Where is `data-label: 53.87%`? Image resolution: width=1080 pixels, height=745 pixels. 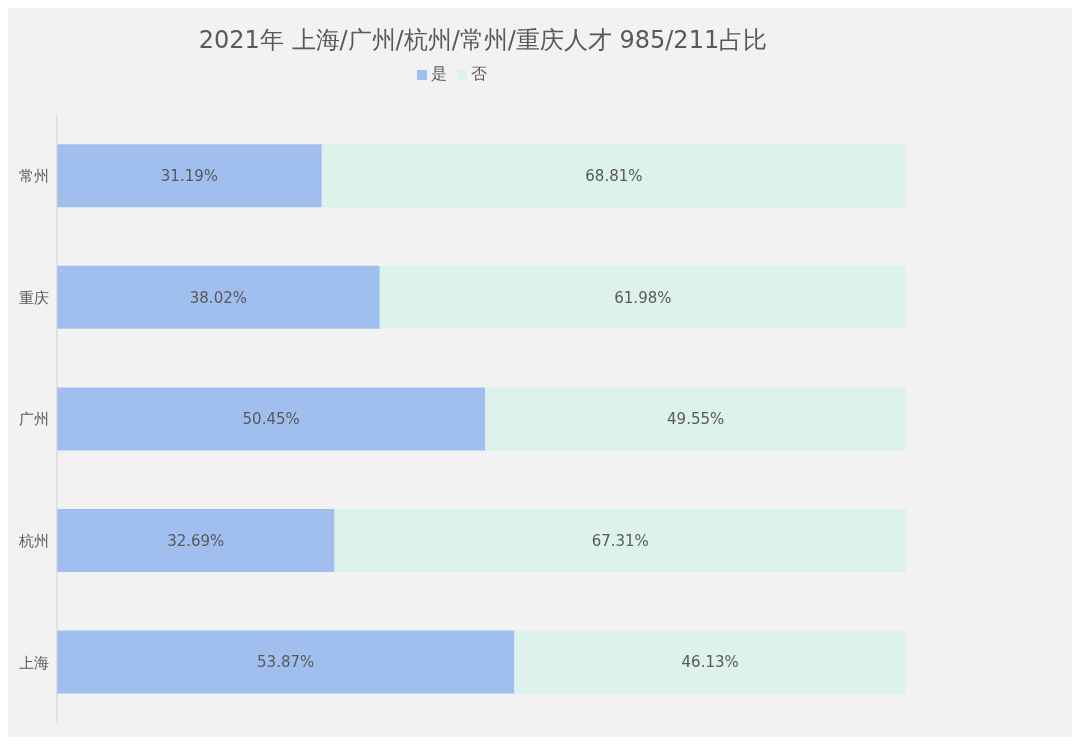
data-label: 53.87% is located at coordinates (286, 662).